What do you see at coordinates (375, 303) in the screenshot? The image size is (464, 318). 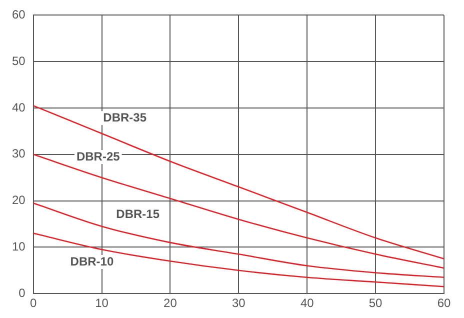 I see `x-tick-label: 50` at bounding box center [375, 303].